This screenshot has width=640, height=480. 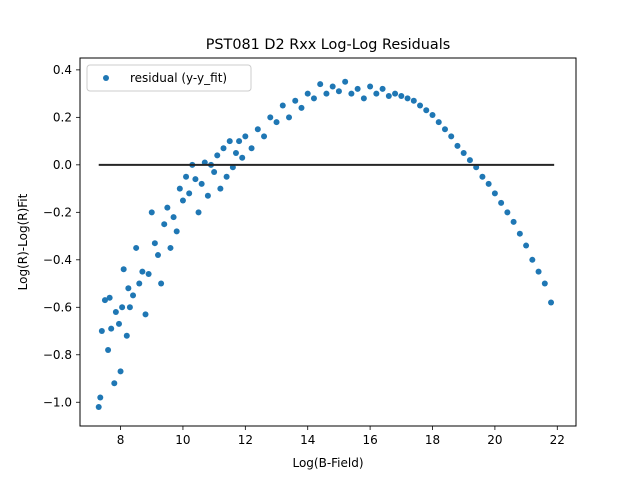 What do you see at coordinates (327, 463) in the screenshot?
I see `x-axis-label: Log(B-Field)` at bounding box center [327, 463].